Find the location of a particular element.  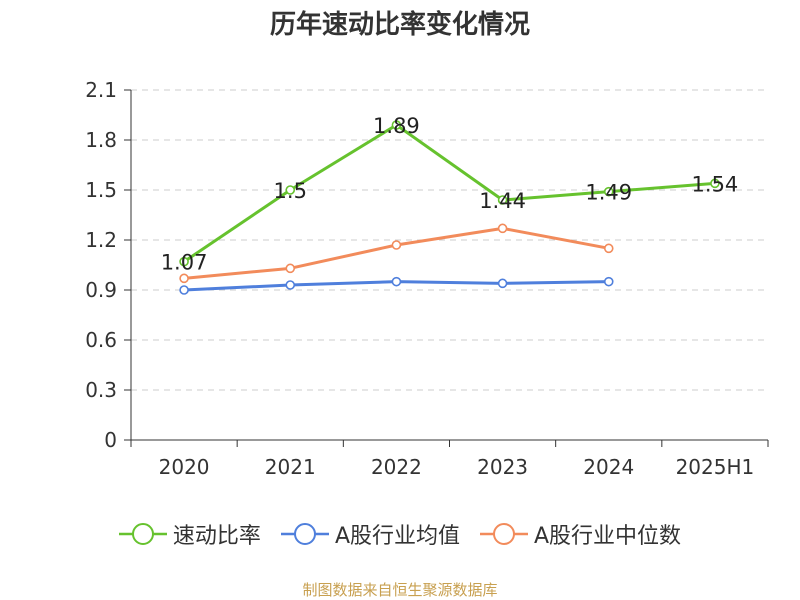

y-tick-label: 0.3 is located at coordinates (101, 390).